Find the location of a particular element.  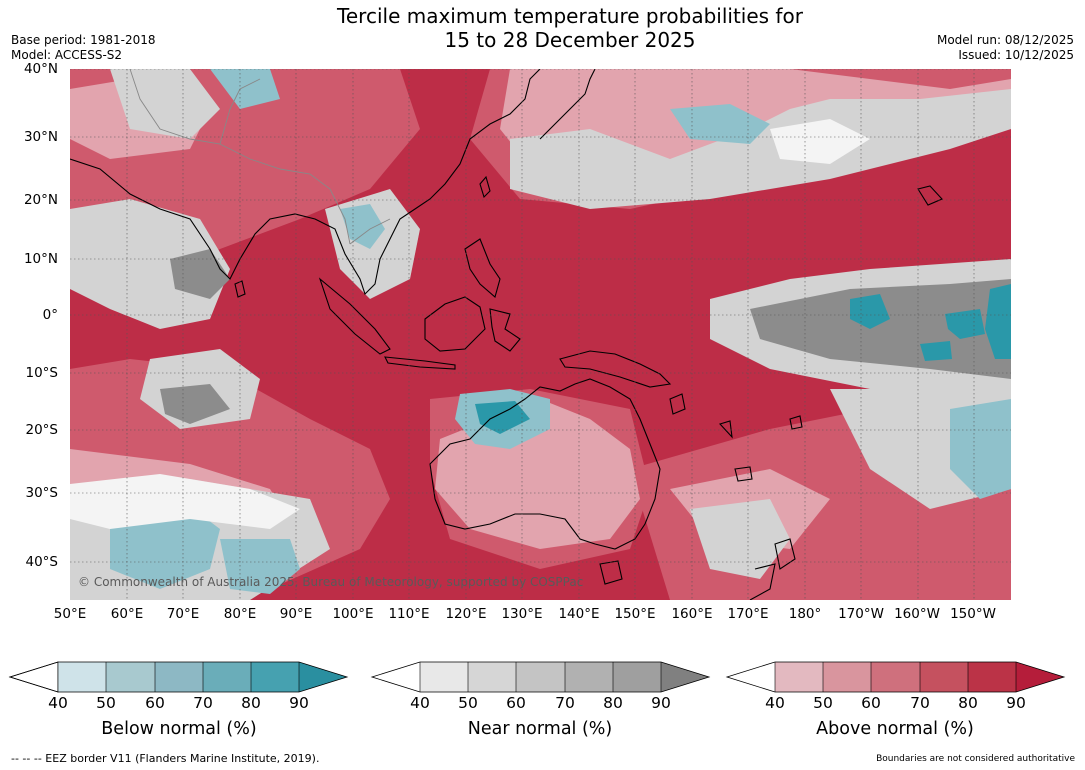

lon-label: 90°E is located at coordinates (296, 614).